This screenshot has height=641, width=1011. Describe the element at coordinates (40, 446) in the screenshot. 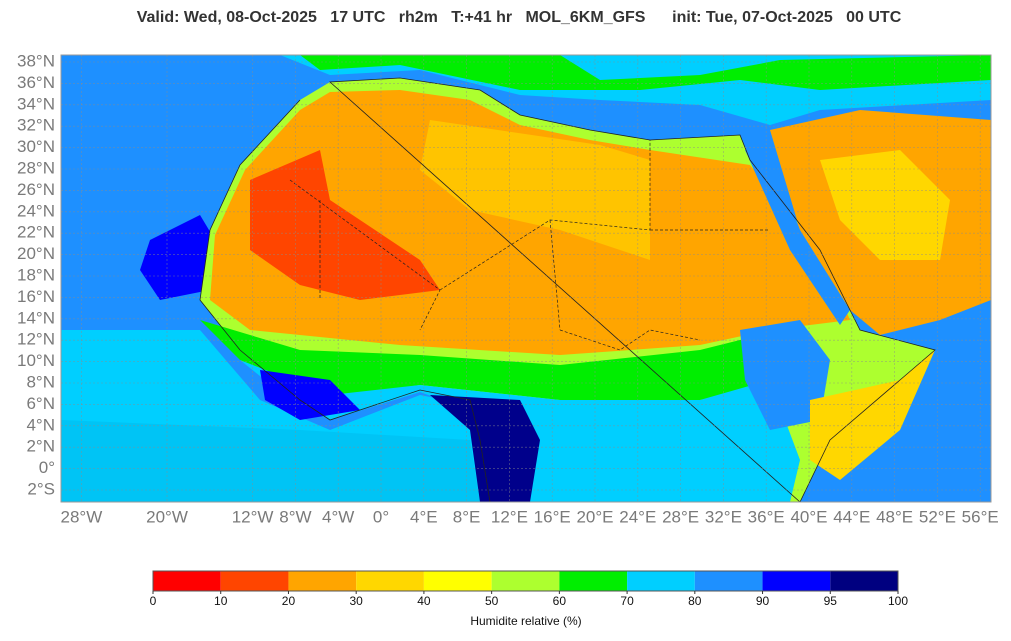

I see `lat-label: 2°N` at that location.